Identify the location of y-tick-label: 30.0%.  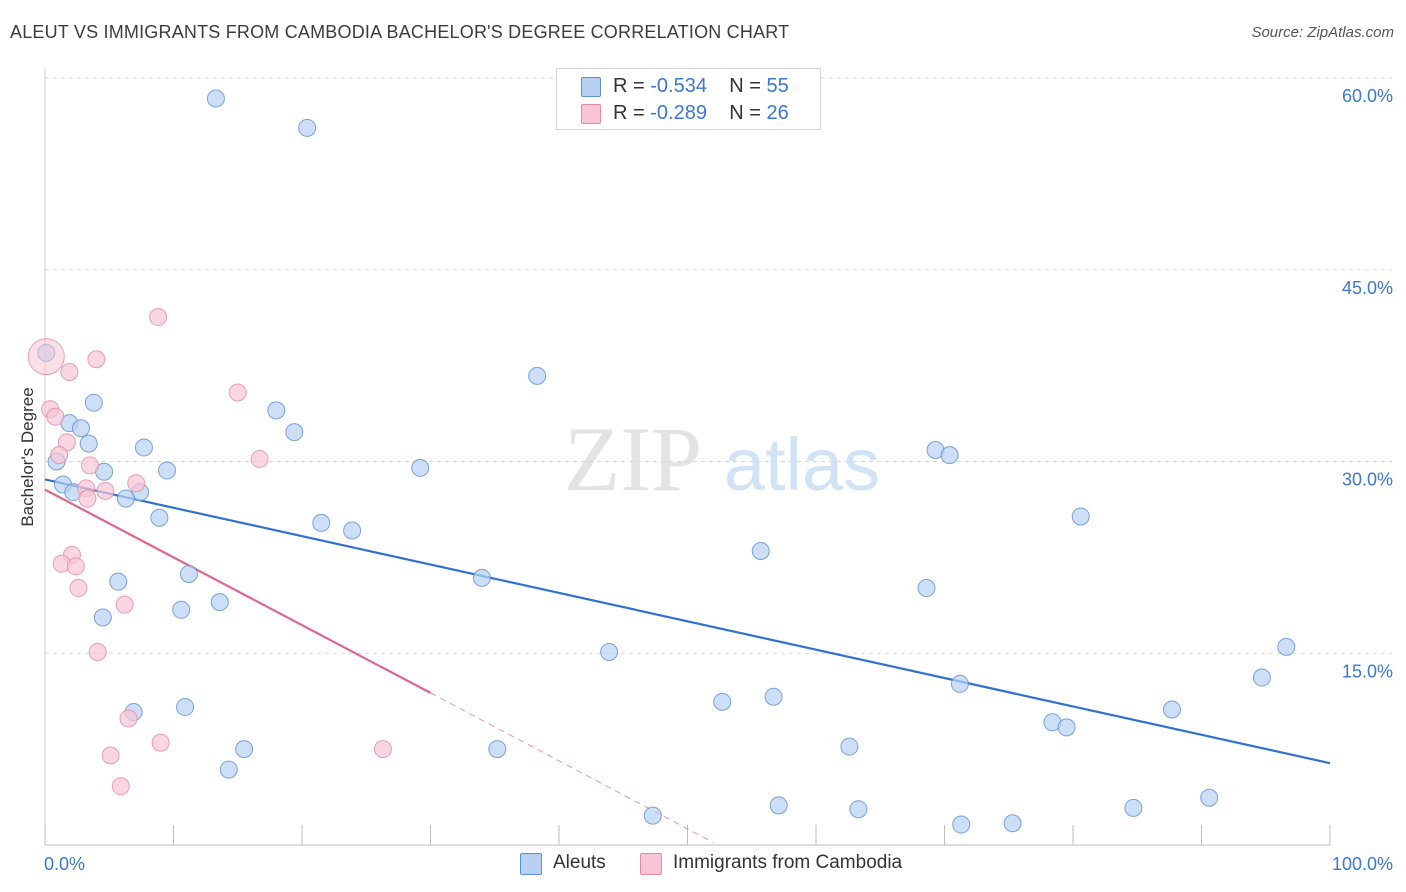
(1367, 480).